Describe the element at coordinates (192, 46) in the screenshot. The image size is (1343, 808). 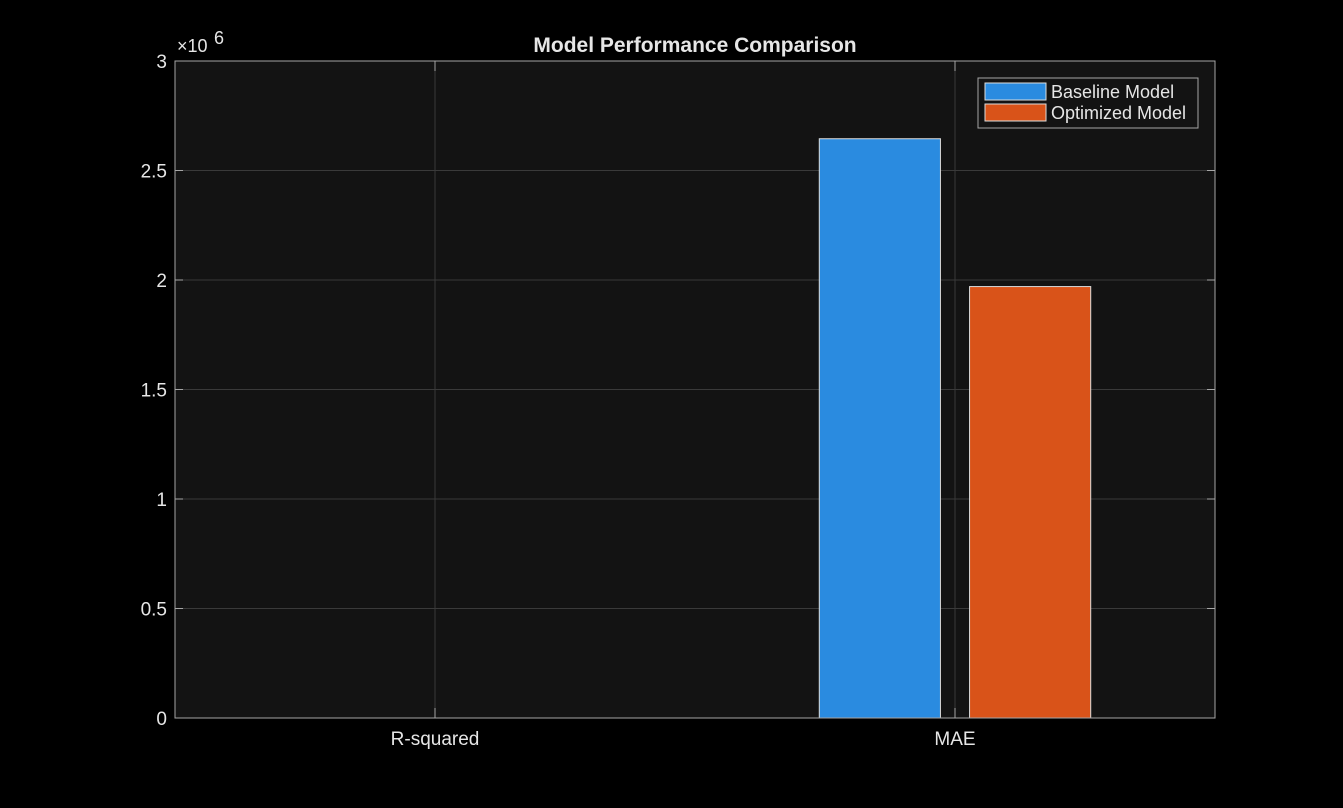
I see `y-exponent-base: ×10` at that location.